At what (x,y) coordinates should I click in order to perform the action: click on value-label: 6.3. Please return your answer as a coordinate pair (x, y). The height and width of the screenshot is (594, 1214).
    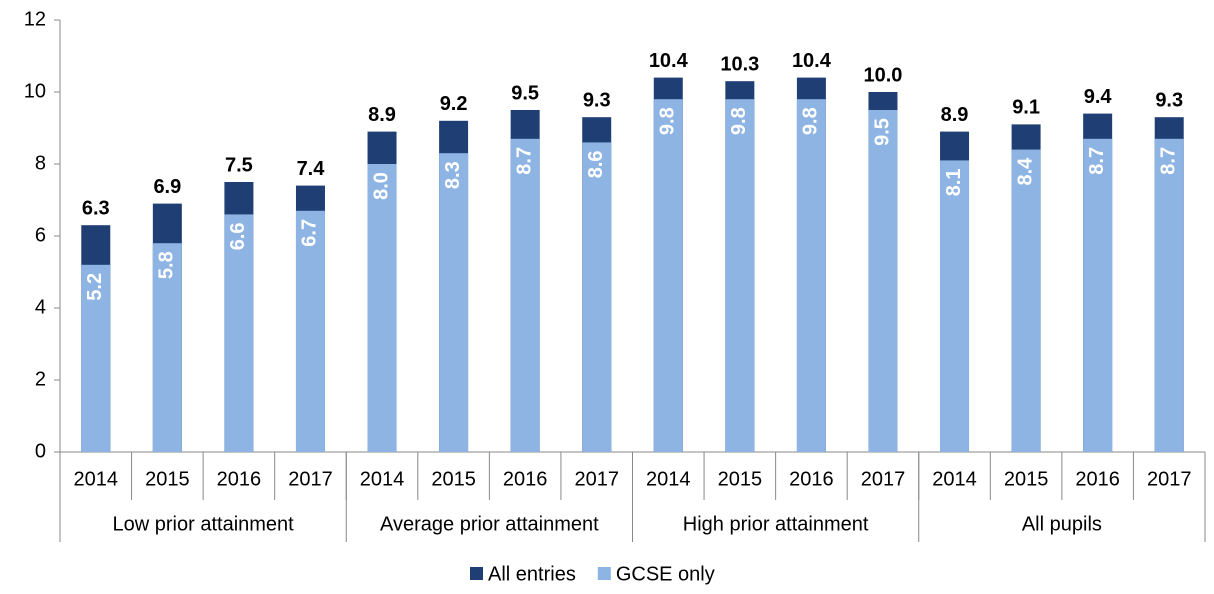
    Looking at the image, I should click on (96, 208).